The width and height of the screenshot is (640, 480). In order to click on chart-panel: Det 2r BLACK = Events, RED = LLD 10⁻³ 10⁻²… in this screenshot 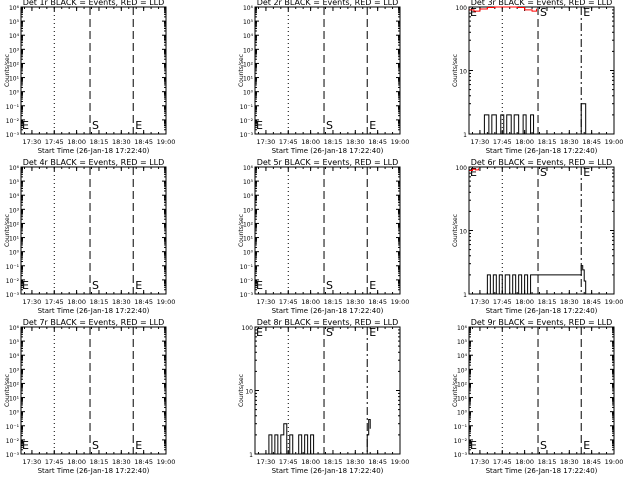, I will do `click(323, 77)`.